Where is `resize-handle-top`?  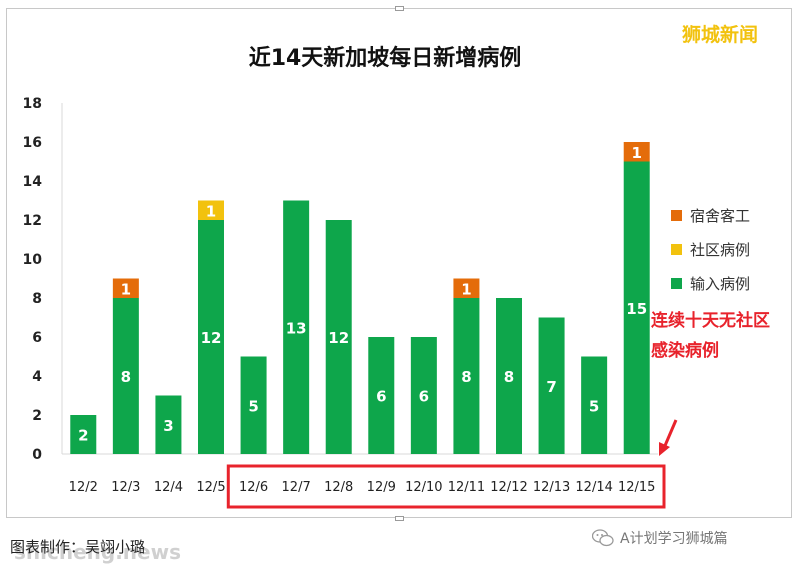
resize-handle-top is located at coordinates (399, 8).